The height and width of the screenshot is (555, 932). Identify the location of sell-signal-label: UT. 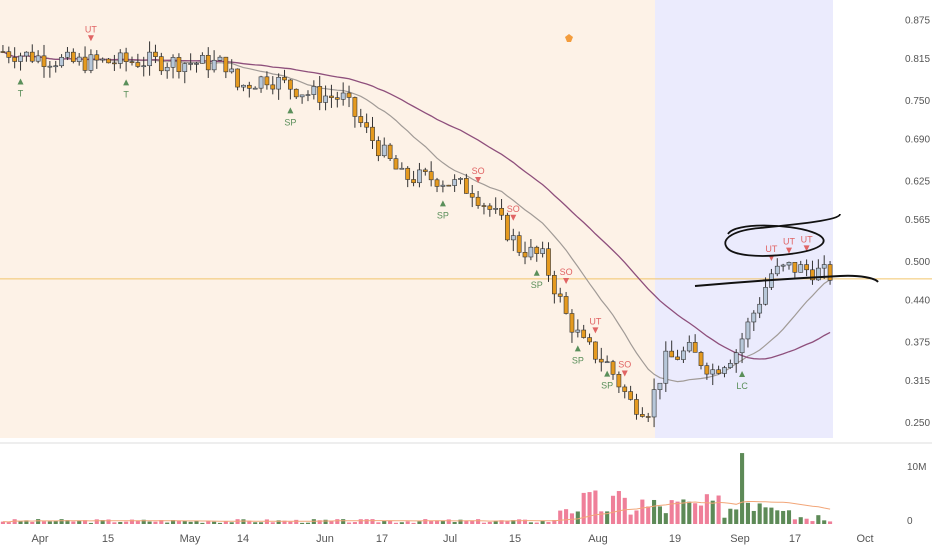
(807, 239).